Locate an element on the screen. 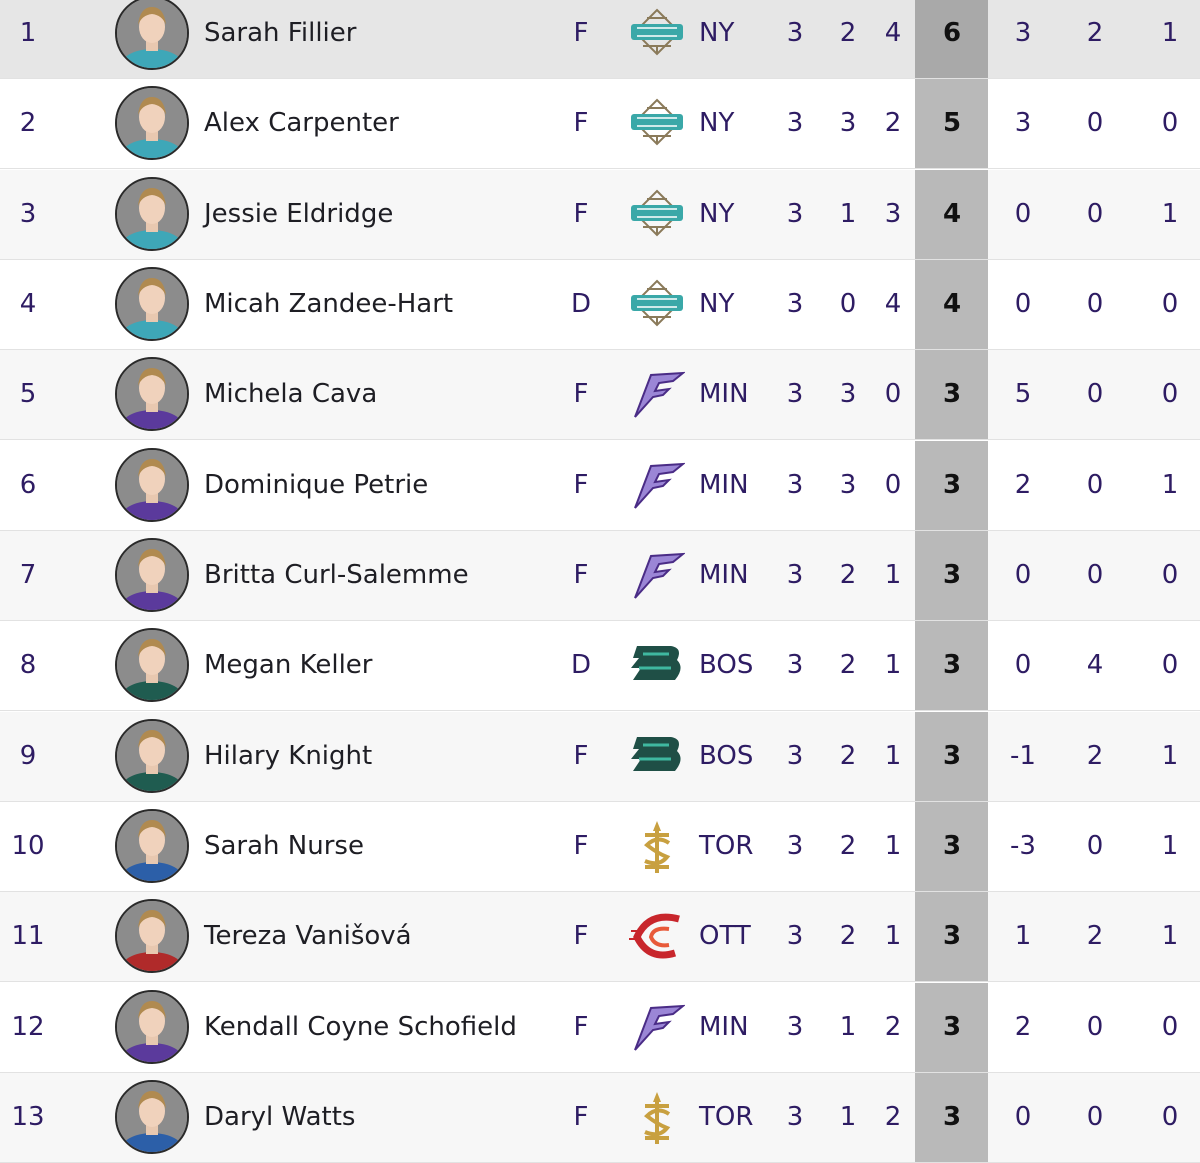 This screenshot has width=1200, height=1163. table-row: 11 Tereza Vanišová F OTT 3 2 1 3 1 2 1 is located at coordinates (600, 937).